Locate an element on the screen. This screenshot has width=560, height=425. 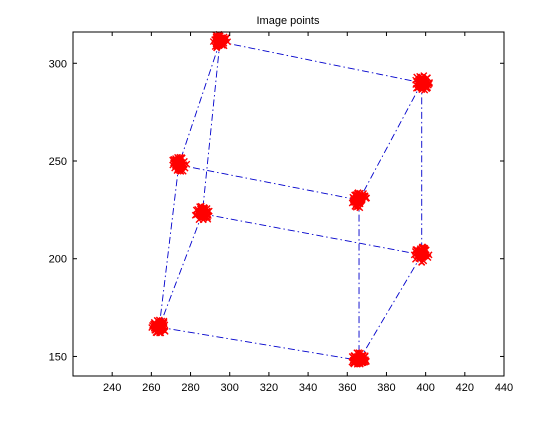
x-tick-label: 280 is located at coordinates (190, 388).